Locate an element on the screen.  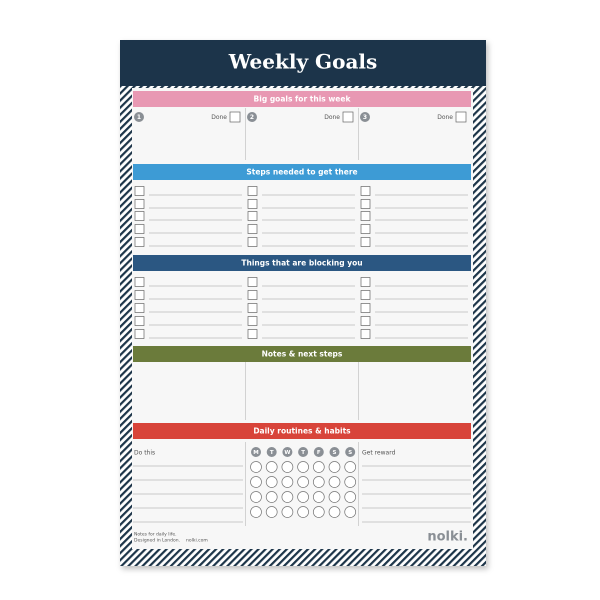
section-title: Notes & next steps is located at coordinates (302, 354).